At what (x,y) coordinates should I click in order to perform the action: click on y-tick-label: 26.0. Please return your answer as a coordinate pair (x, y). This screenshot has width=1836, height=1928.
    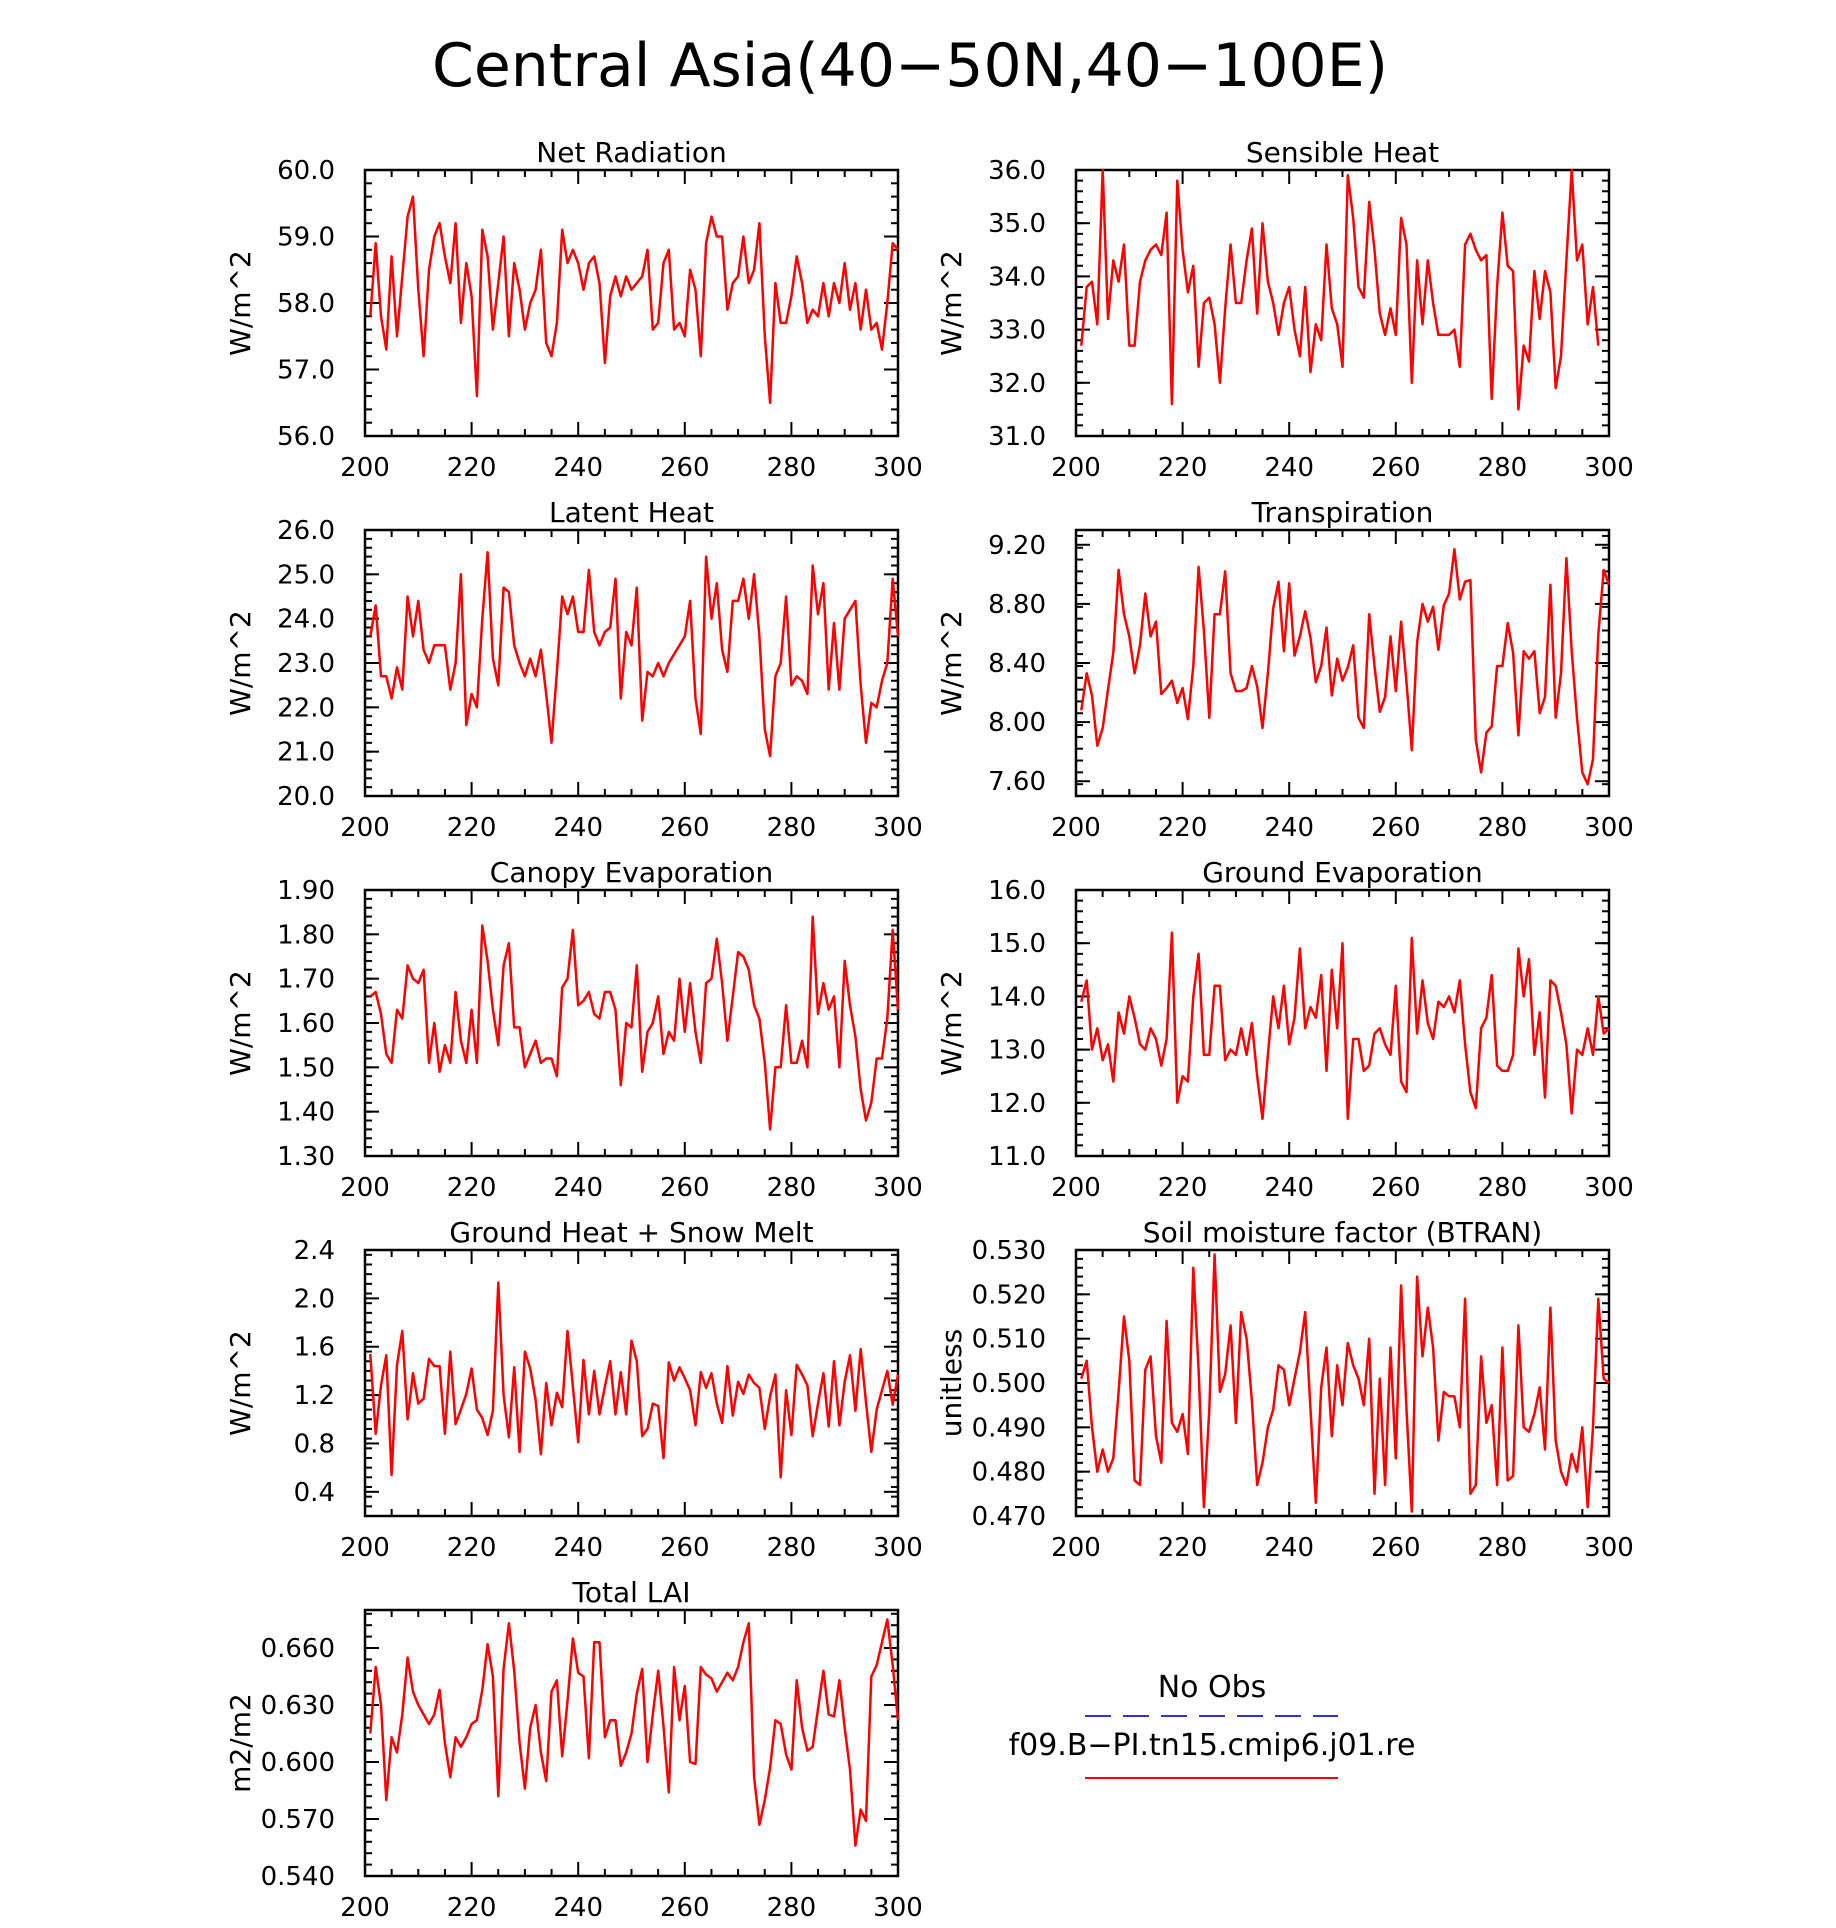
    Looking at the image, I should click on (306, 531).